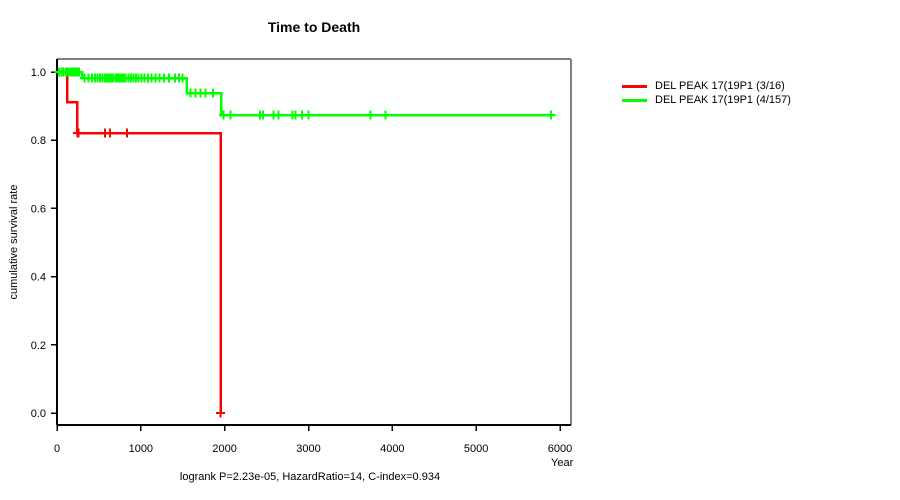 The height and width of the screenshot is (500, 900). Describe the element at coordinates (14, 242) in the screenshot. I see `y-axis-label: cumulative survival rate` at that location.